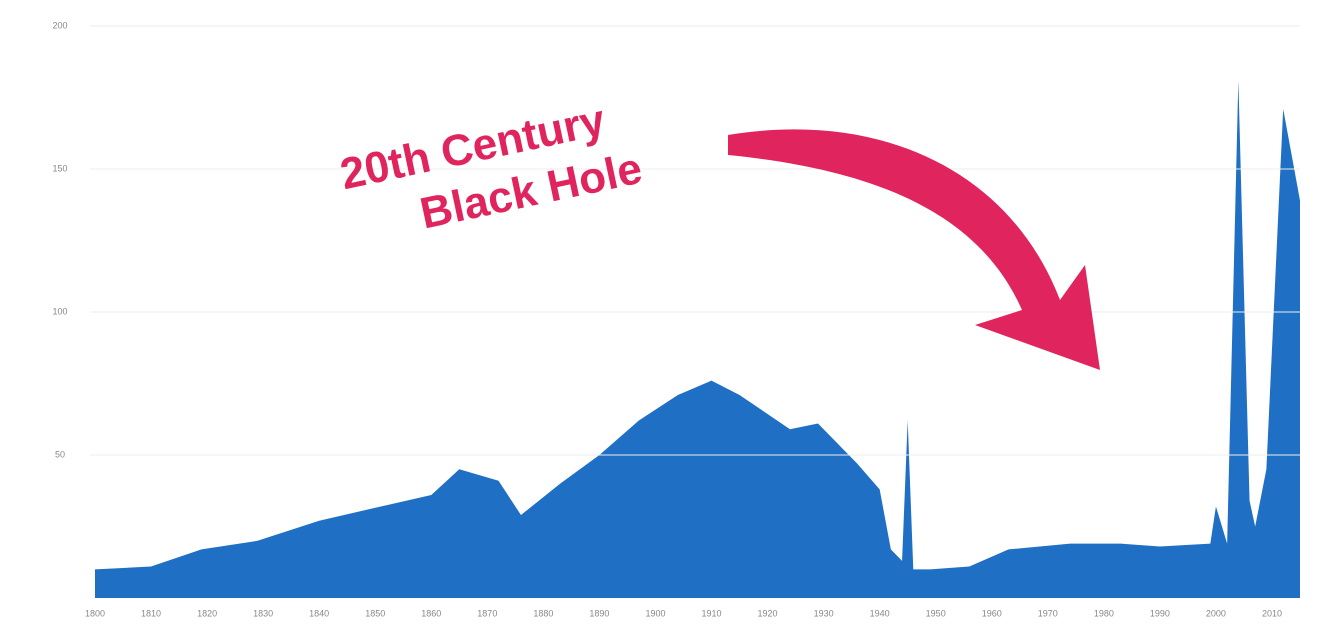 Image resolution: width=1337 pixels, height=626 pixels. Describe the element at coordinates (59, 311) in the screenshot. I see `y-tick-label: 100` at that location.